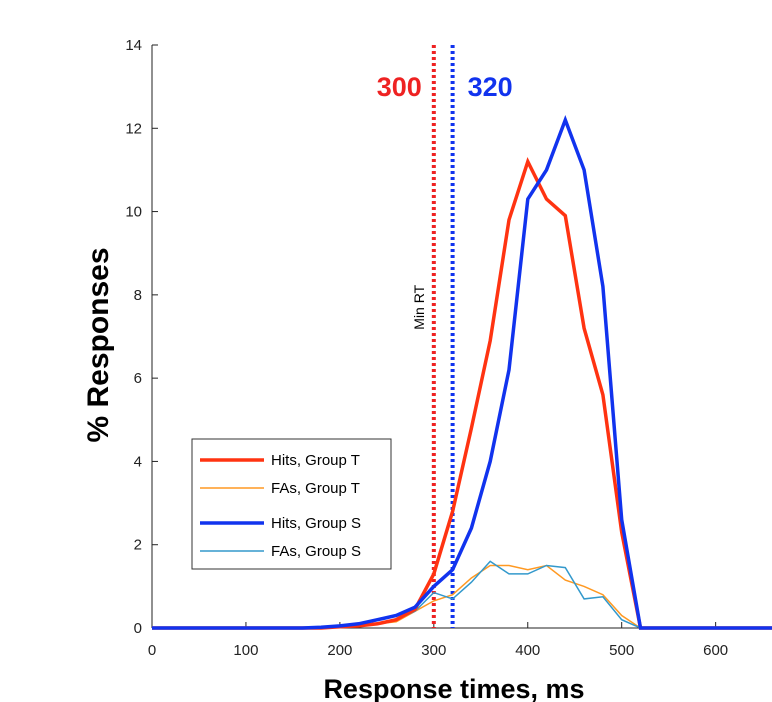 The width and height of the screenshot is (772, 702). Describe the element at coordinates (138, 295) in the screenshot. I see `y-tick-label: 8` at that location.